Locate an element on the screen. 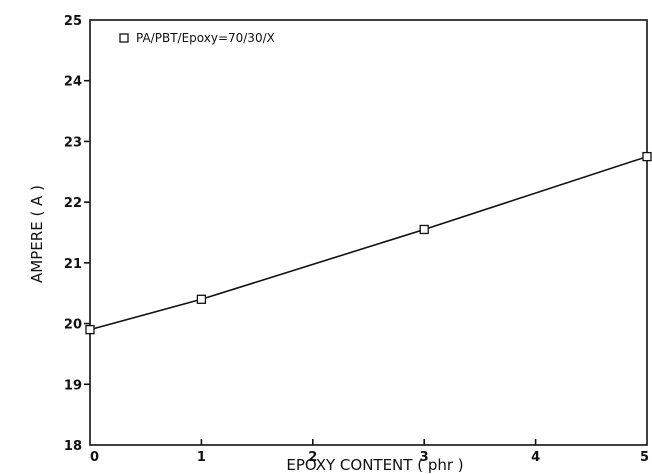 The height and width of the screenshot is (474, 652). y-tick-label: 19 is located at coordinates (73, 385).